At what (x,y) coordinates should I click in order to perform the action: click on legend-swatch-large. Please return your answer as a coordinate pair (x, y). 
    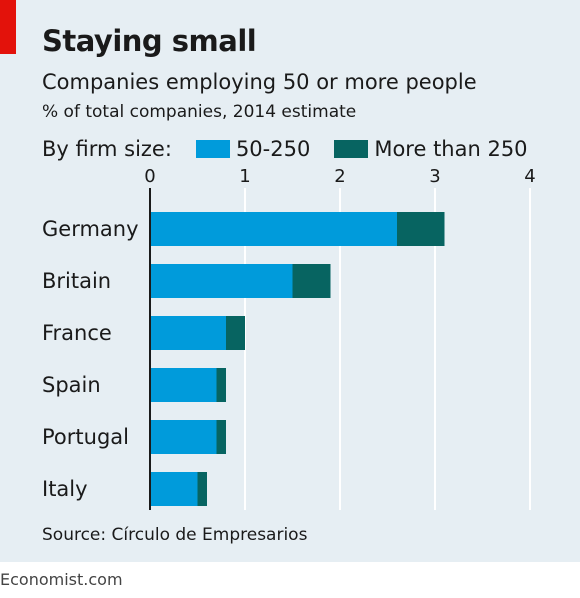
    Looking at the image, I should click on (351, 149).